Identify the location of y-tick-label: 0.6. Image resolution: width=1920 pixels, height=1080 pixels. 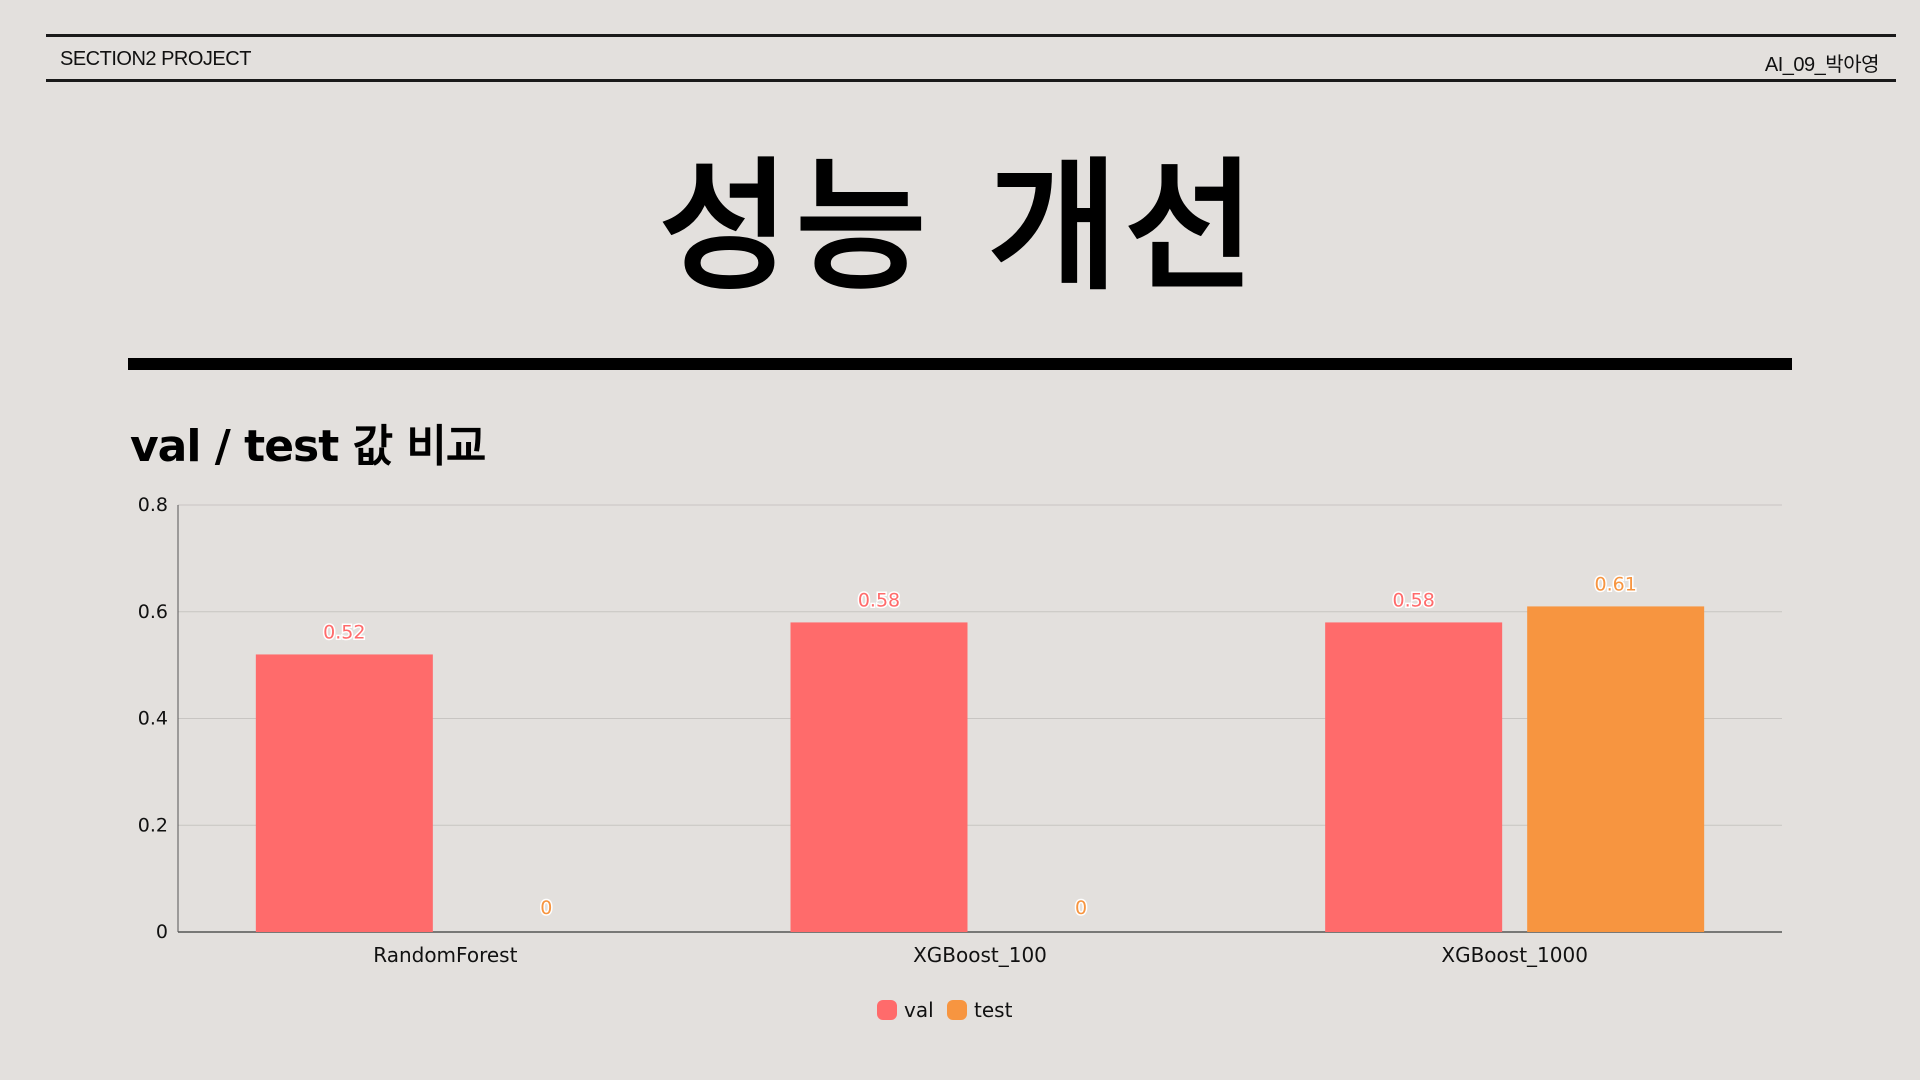
(153, 612).